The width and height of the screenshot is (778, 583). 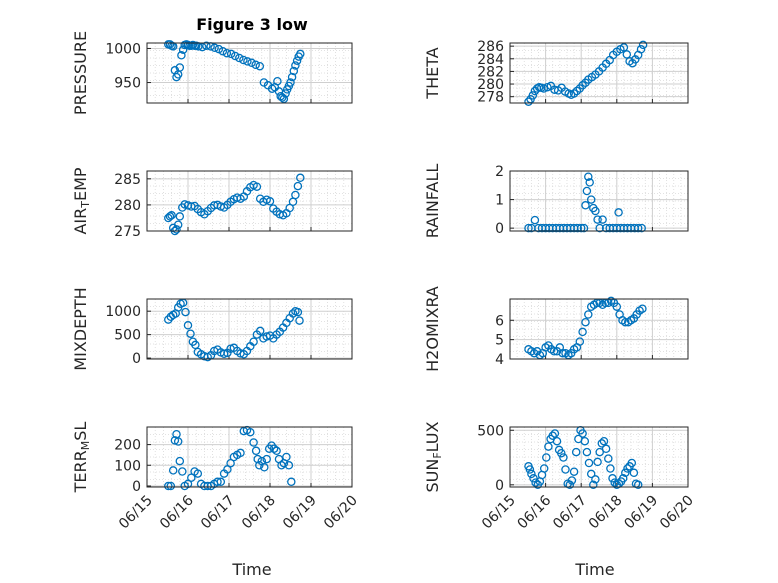 What do you see at coordinates (490, 47) in the screenshot?
I see `y-tick-label: 286` at bounding box center [490, 47].